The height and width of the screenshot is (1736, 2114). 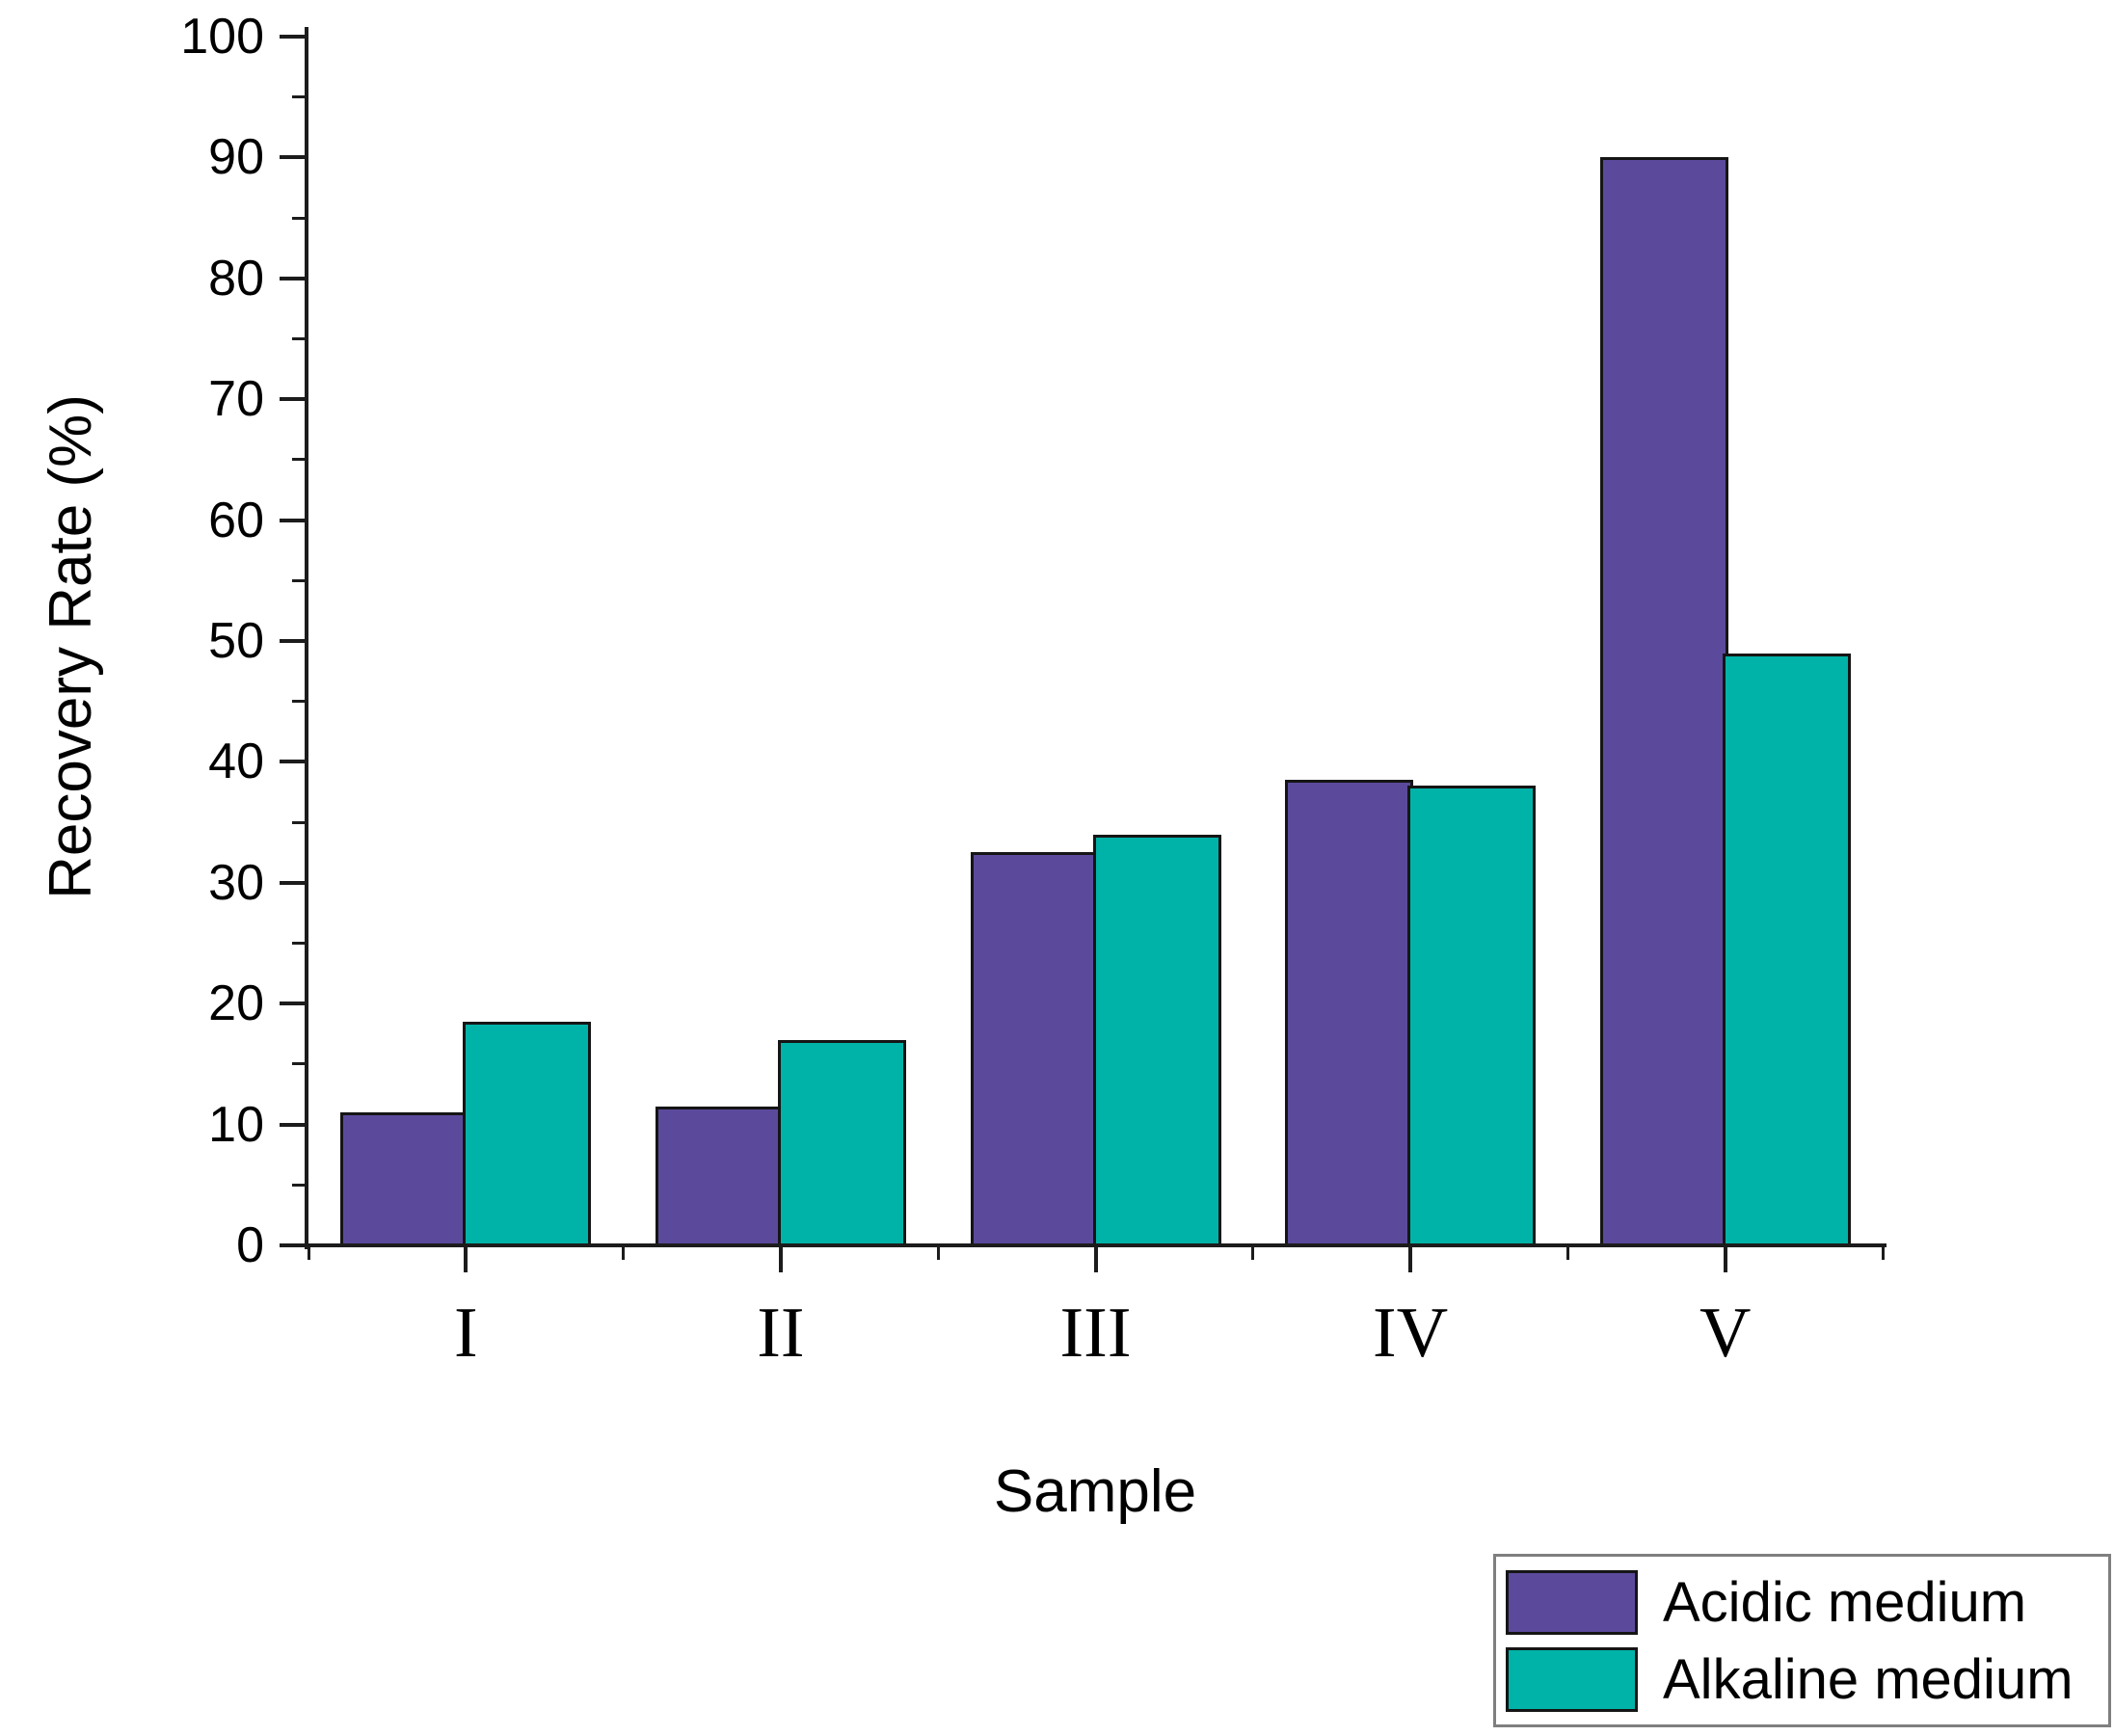 I want to click on y-tick-label: 20, so click(x=236, y=1004).